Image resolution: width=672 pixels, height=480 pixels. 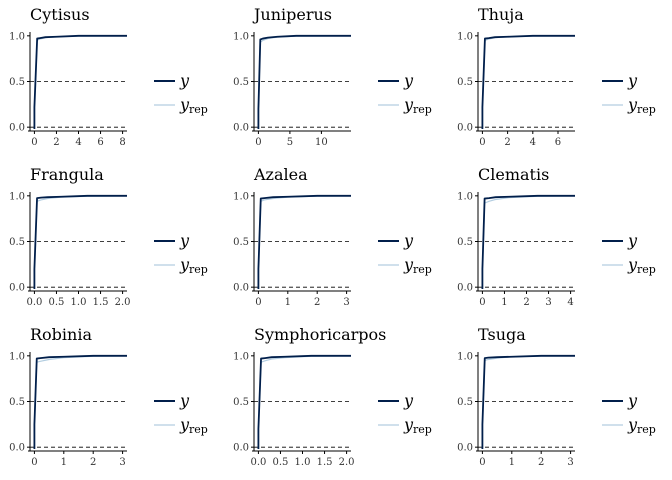 What do you see at coordinates (100, 142) in the screenshot?
I see `x-tick-label: 6` at bounding box center [100, 142].